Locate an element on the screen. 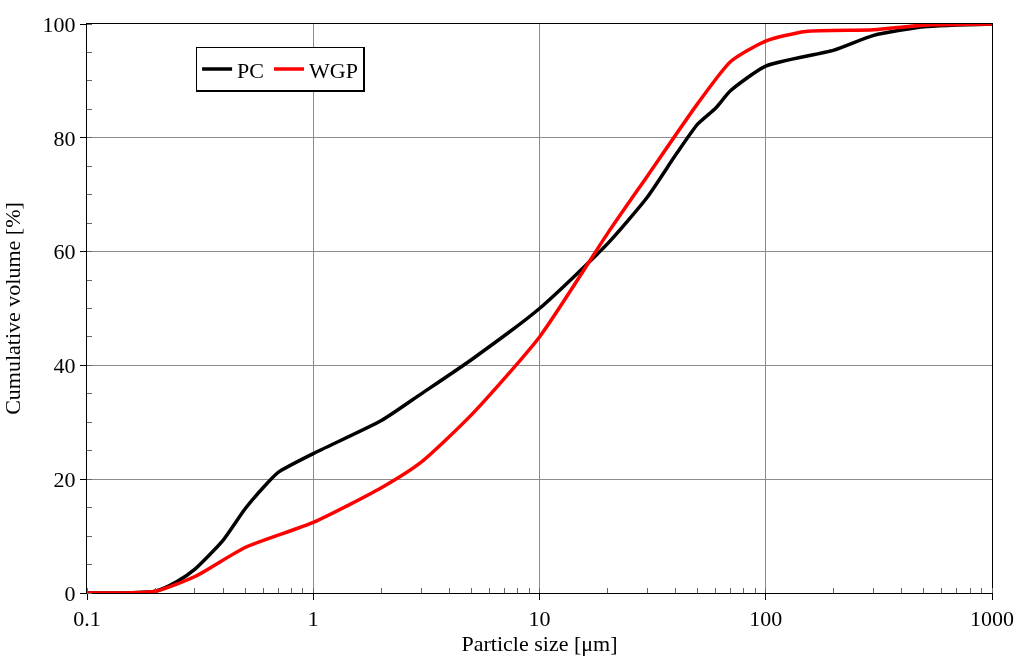 This screenshot has height=661, width=1032. legend-label: WGP is located at coordinates (333, 70).